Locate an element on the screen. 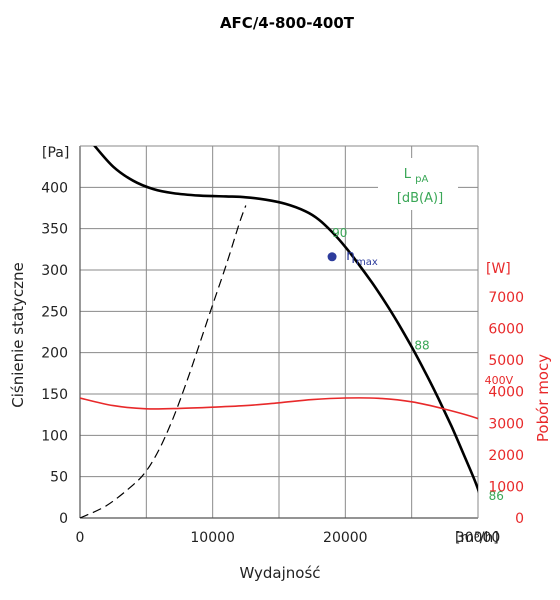  y-tick-label-right: 0 is located at coordinates (519, 519).